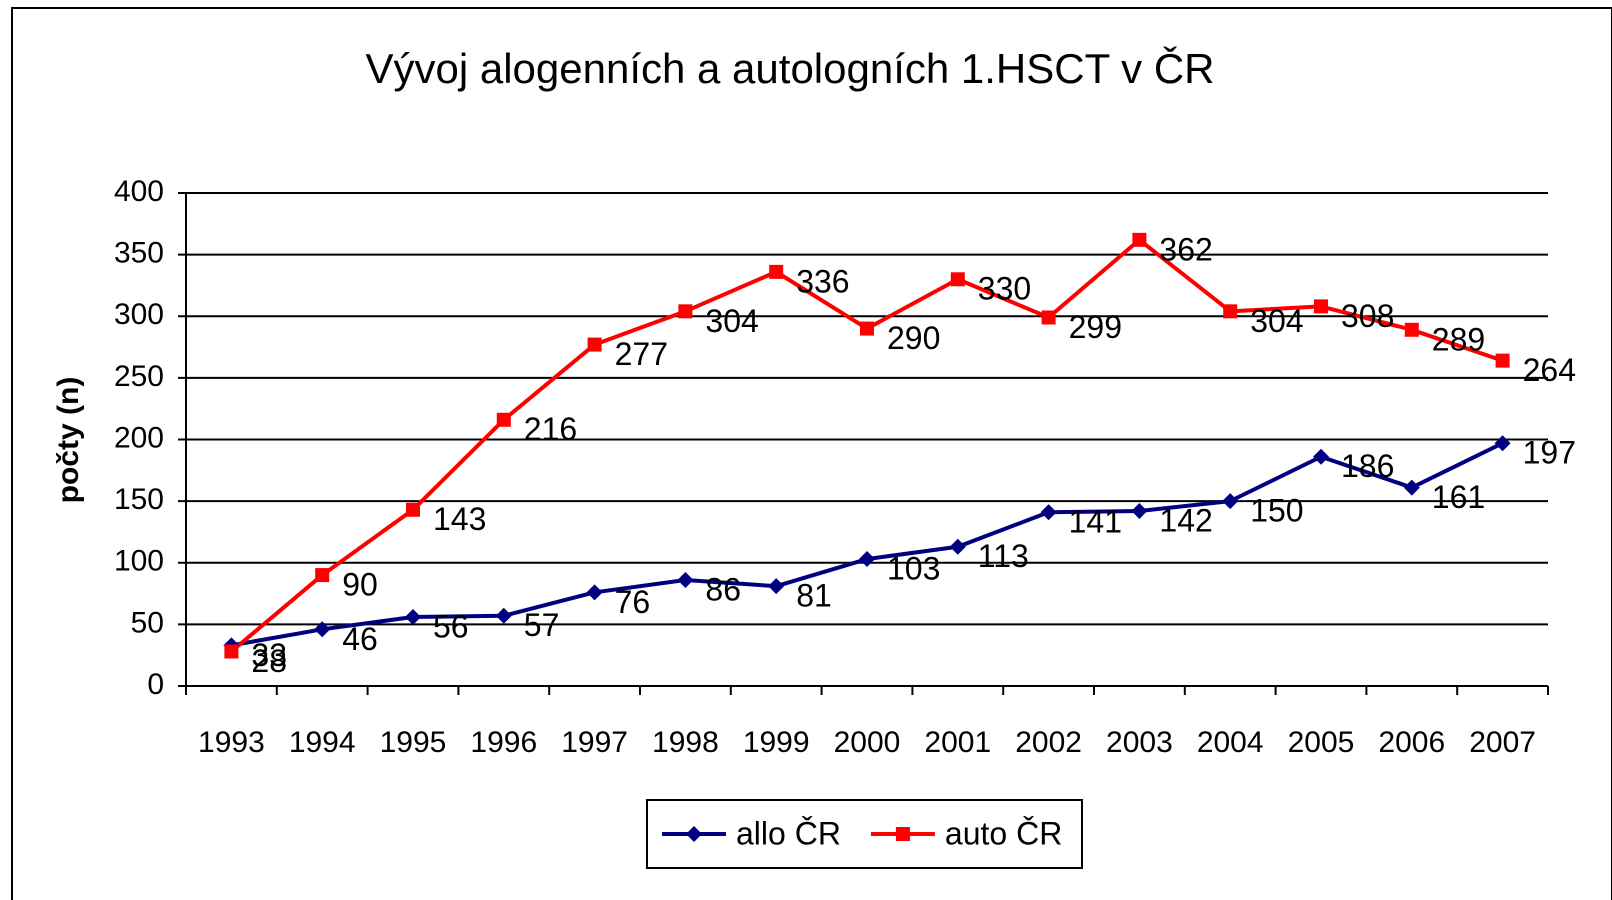  Describe the element at coordinates (269, 661) in the screenshot. I see `data-label: 28` at that location.